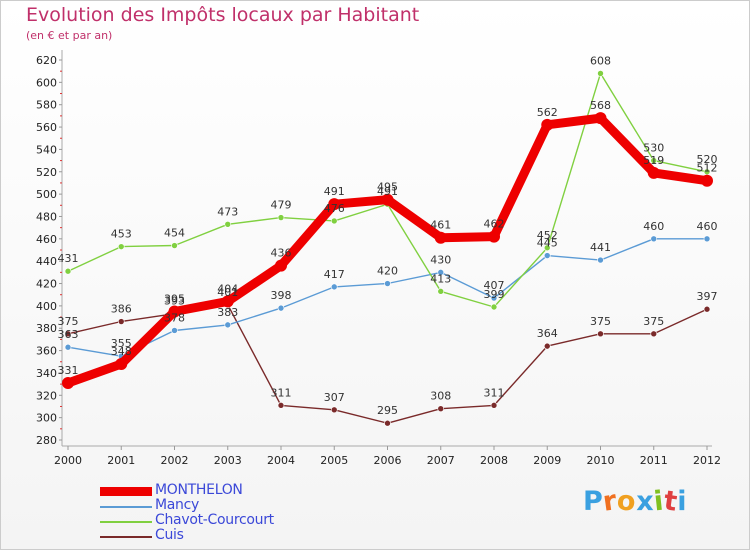 This screenshot has width=750, height=550. What do you see at coordinates (707, 168) in the screenshot?
I see `data-label: 512` at bounding box center [707, 168].